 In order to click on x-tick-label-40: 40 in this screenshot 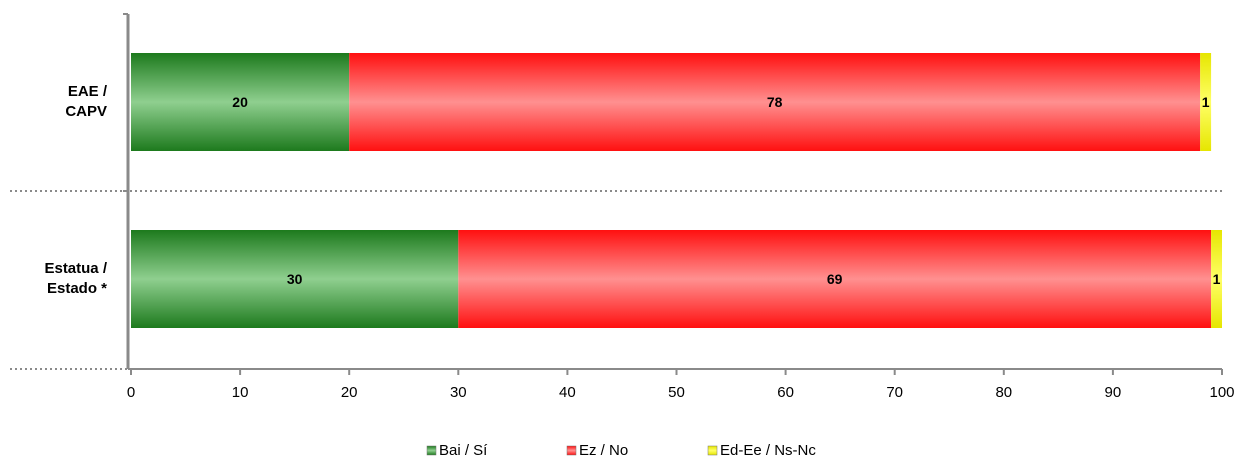, I will do `click(567, 392)`.